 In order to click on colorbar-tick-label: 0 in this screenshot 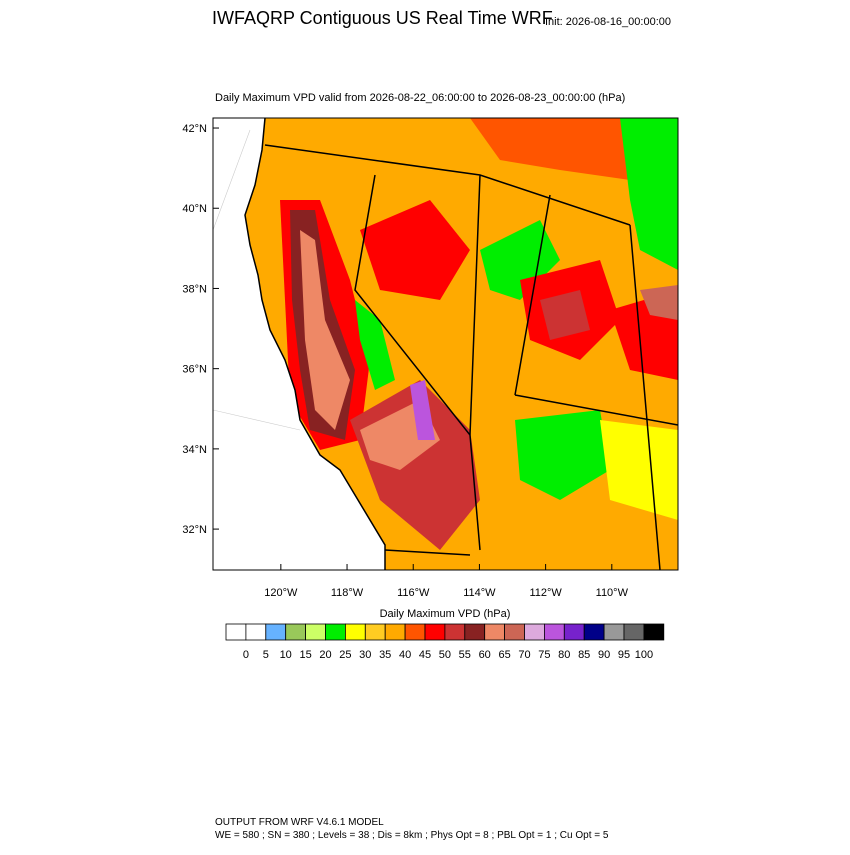, I will do `click(246, 655)`.